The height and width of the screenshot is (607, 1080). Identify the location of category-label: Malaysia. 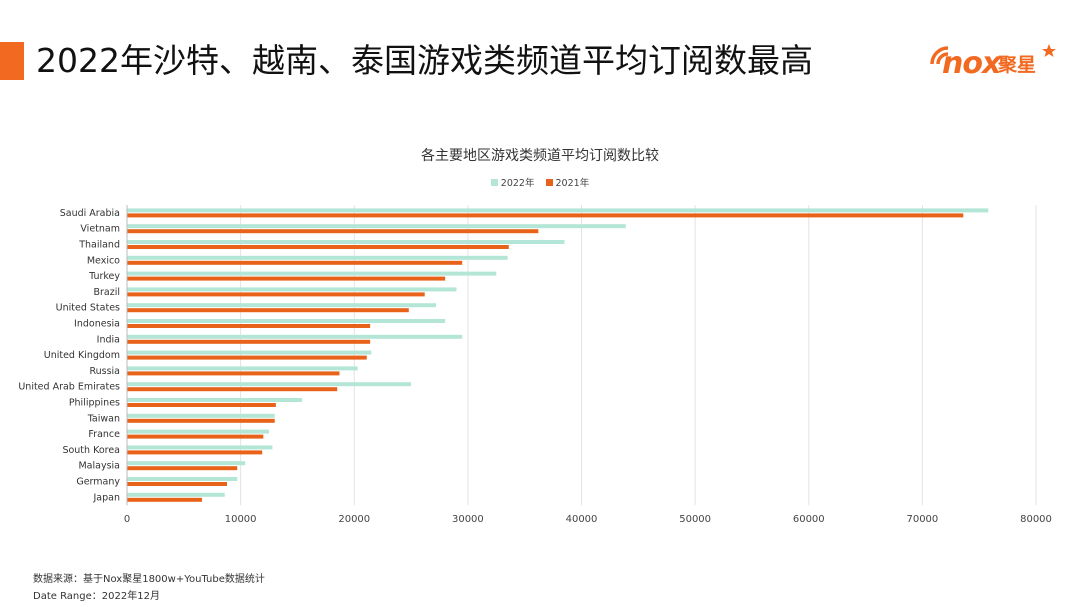
(99, 466).